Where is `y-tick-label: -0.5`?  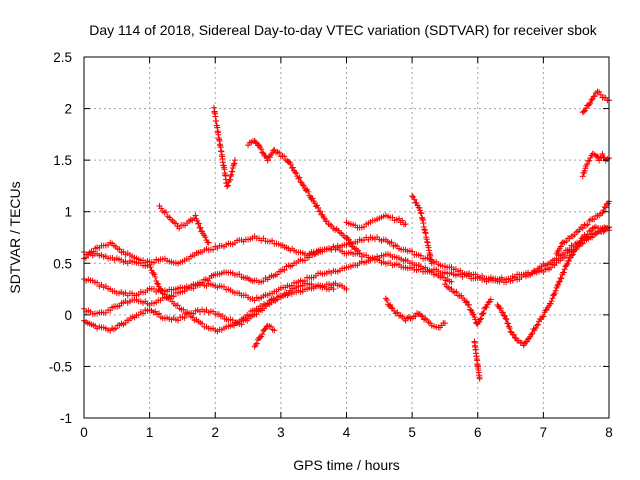 y-tick-label: -0.5 is located at coordinates (60, 366).